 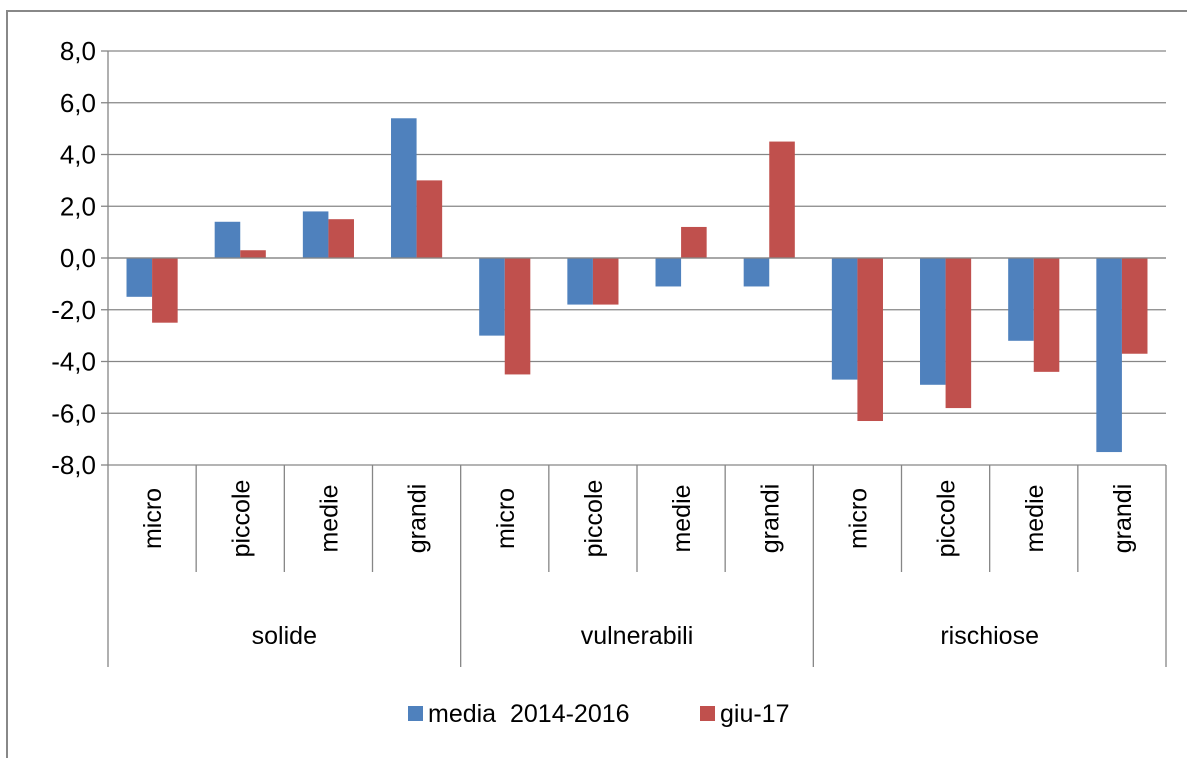 What do you see at coordinates (73, 413) in the screenshot?
I see `y-tick-label: -6,0` at bounding box center [73, 413].